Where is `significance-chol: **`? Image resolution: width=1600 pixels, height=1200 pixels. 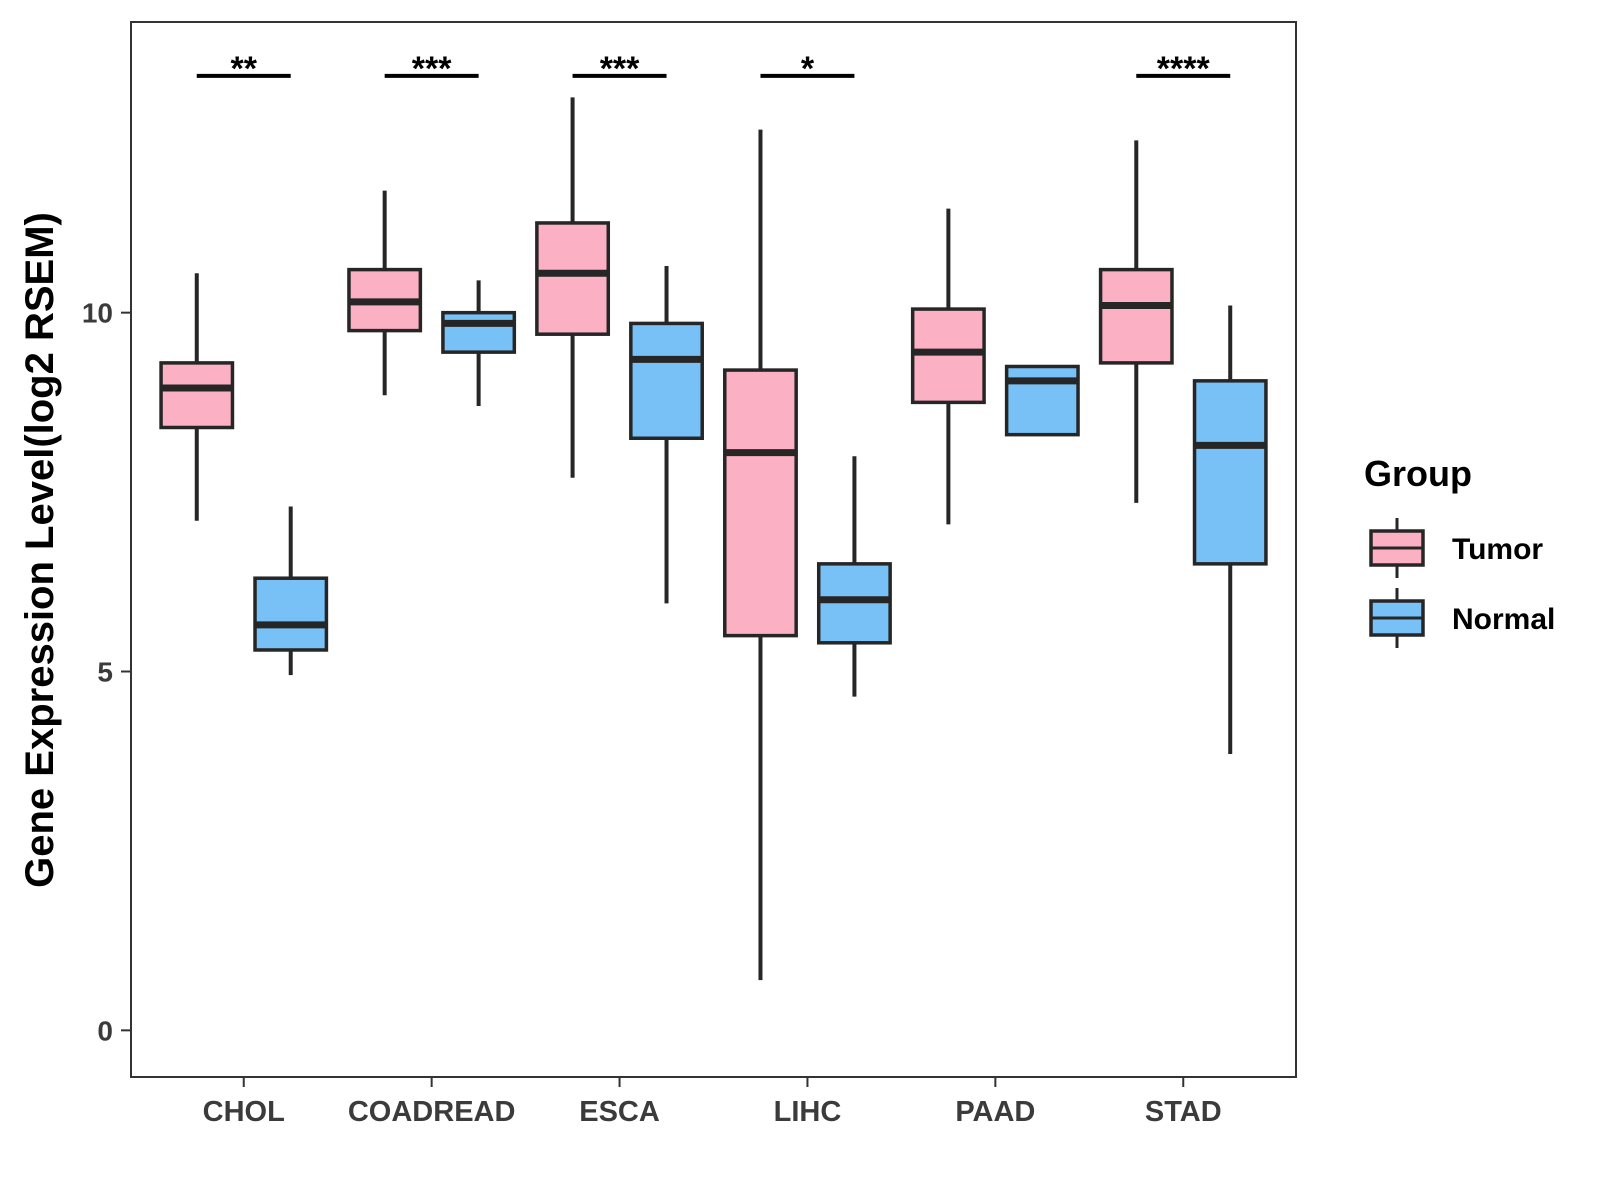 significance-chol: ** is located at coordinates (243, 69).